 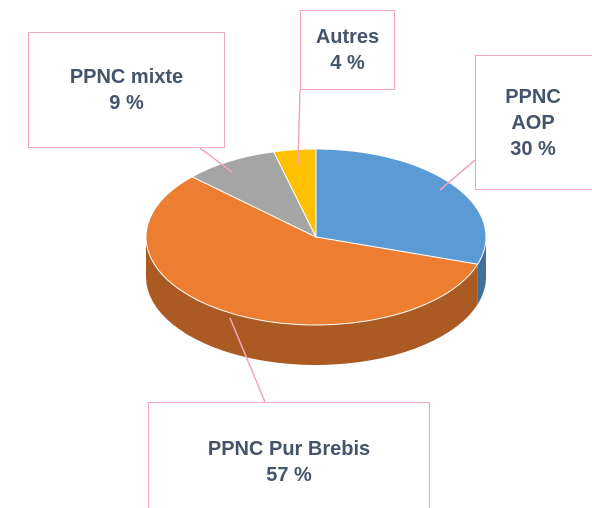 What do you see at coordinates (126, 103) in the screenshot?
I see `slice-value: 9 %` at bounding box center [126, 103].